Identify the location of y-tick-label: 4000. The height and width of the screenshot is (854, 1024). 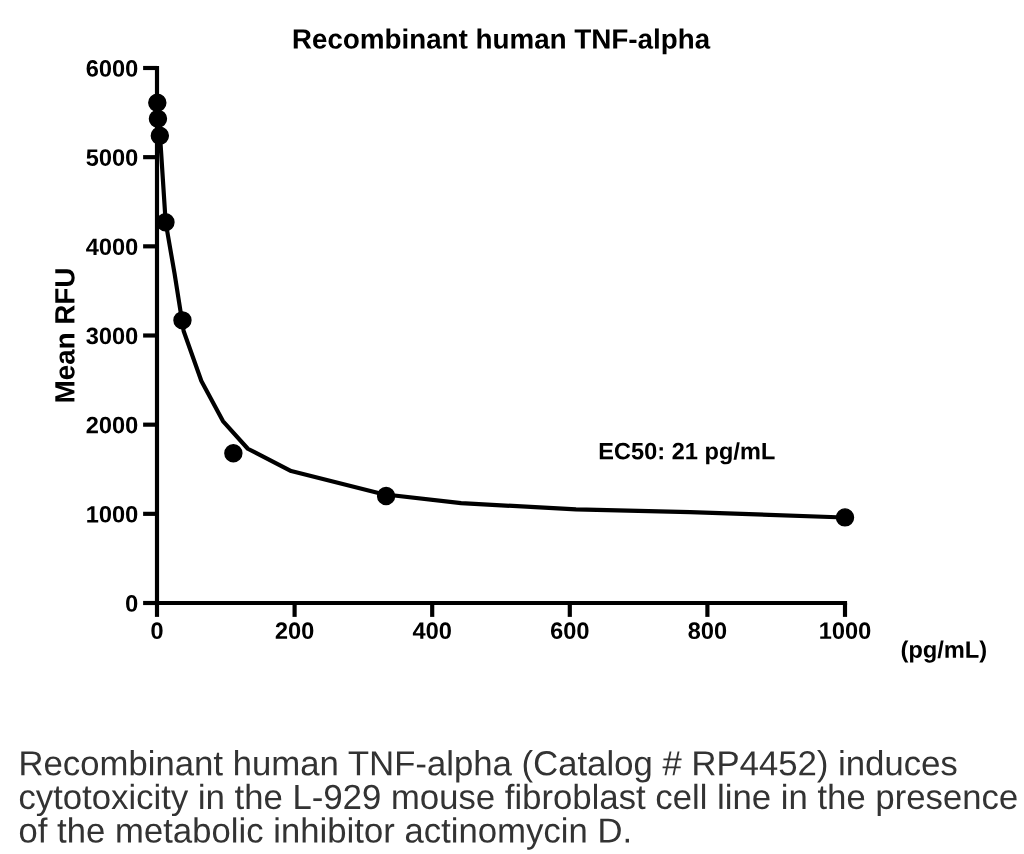
(112, 247).